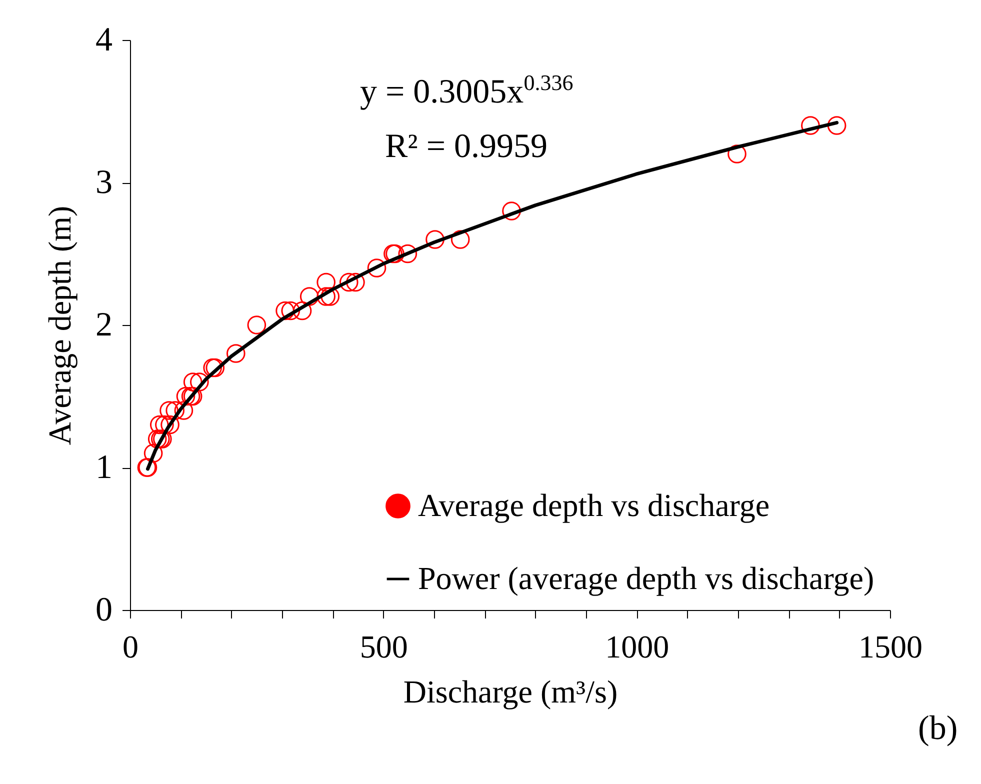 Image resolution: width=981 pixels, height=784 pixels. I want to click on y-axis-title: Average depth (m), so click(60, 326).